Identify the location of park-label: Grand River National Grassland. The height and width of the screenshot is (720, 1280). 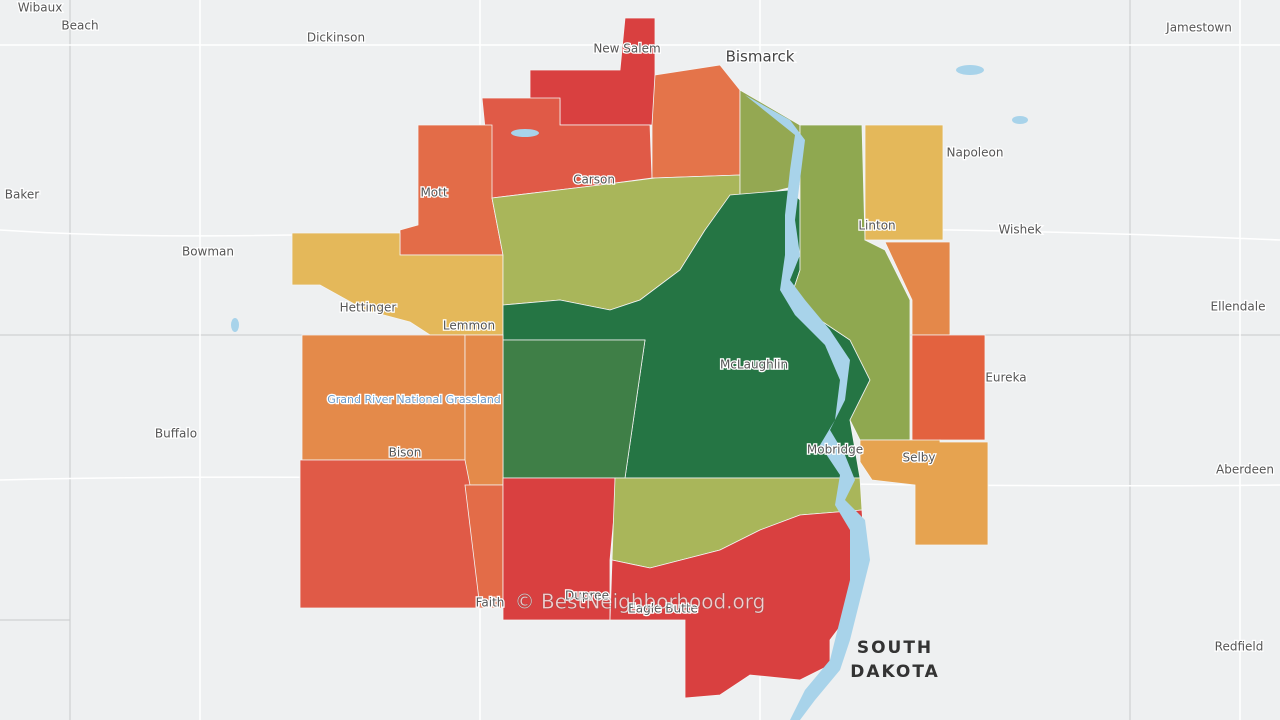
(414, 399).